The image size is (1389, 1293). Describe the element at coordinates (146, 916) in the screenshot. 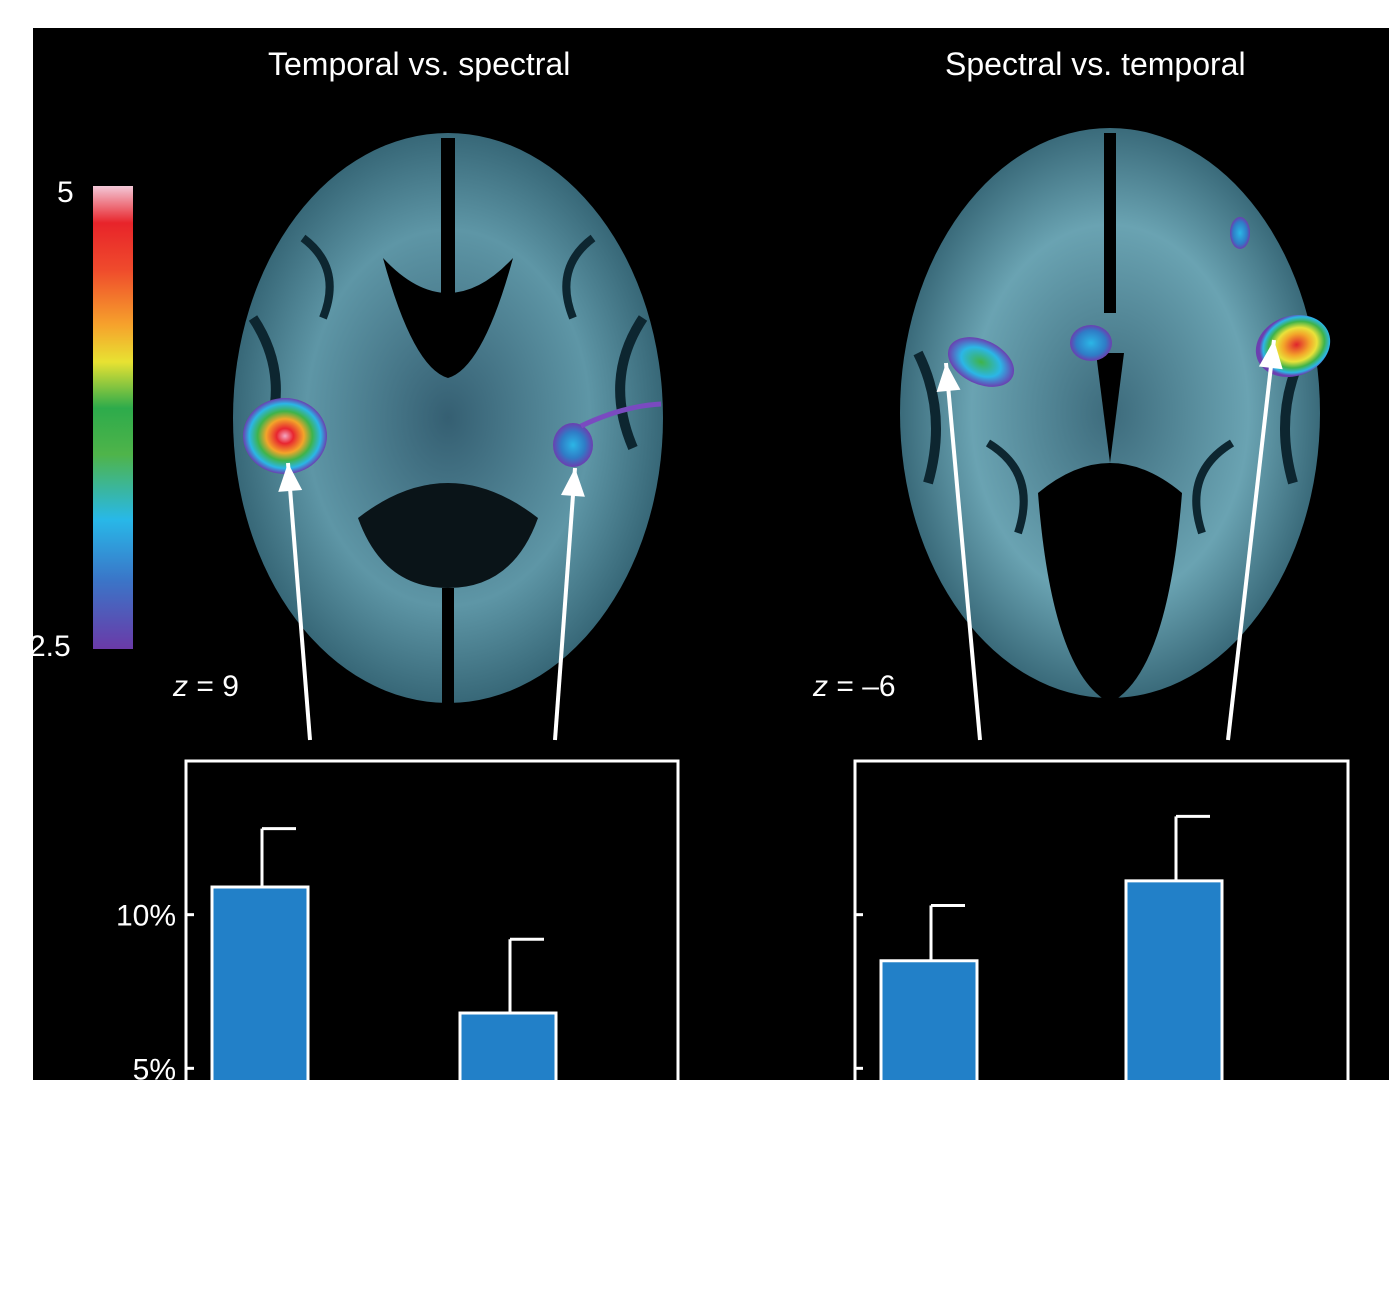

I see `y-tick-label-0-2: 10%` at that location.